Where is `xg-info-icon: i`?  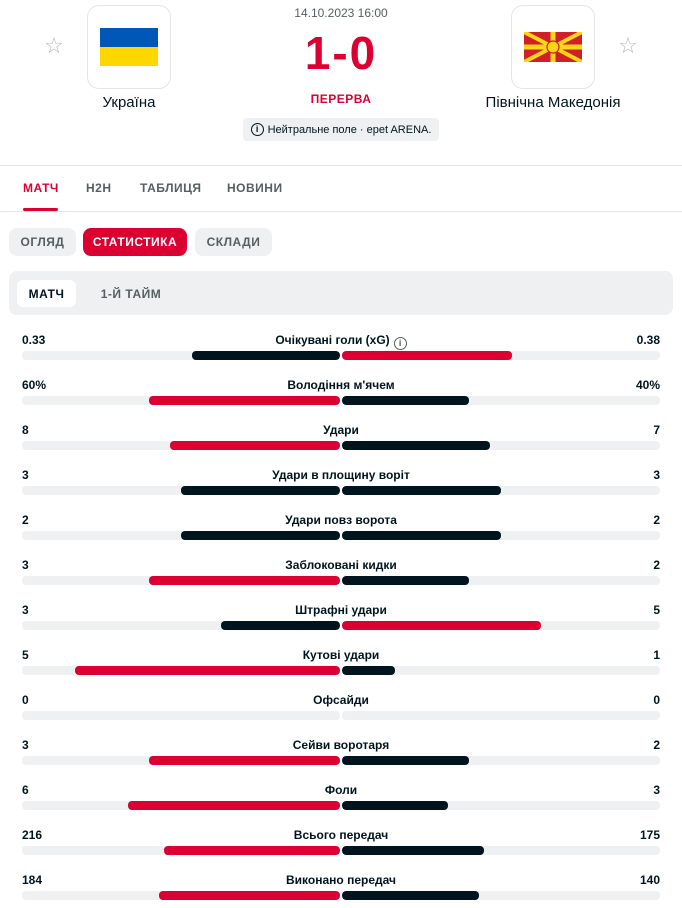
xg-info-icon: i is located at coordinates (400, 343).